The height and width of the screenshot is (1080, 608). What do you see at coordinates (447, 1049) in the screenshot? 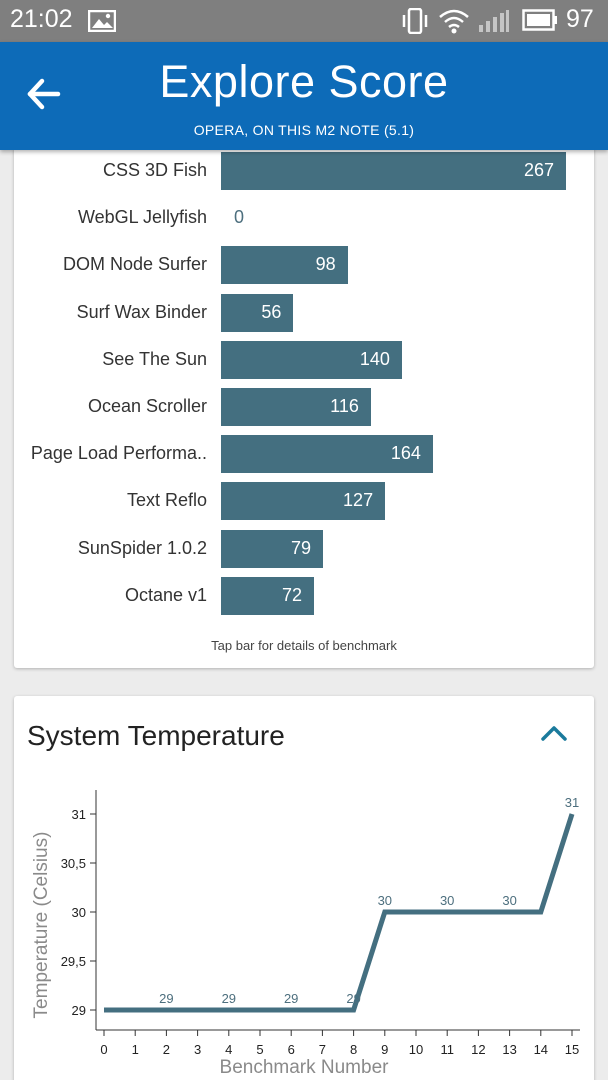
I see `x-tick-label: 11` at bounding box center [447, 1049].